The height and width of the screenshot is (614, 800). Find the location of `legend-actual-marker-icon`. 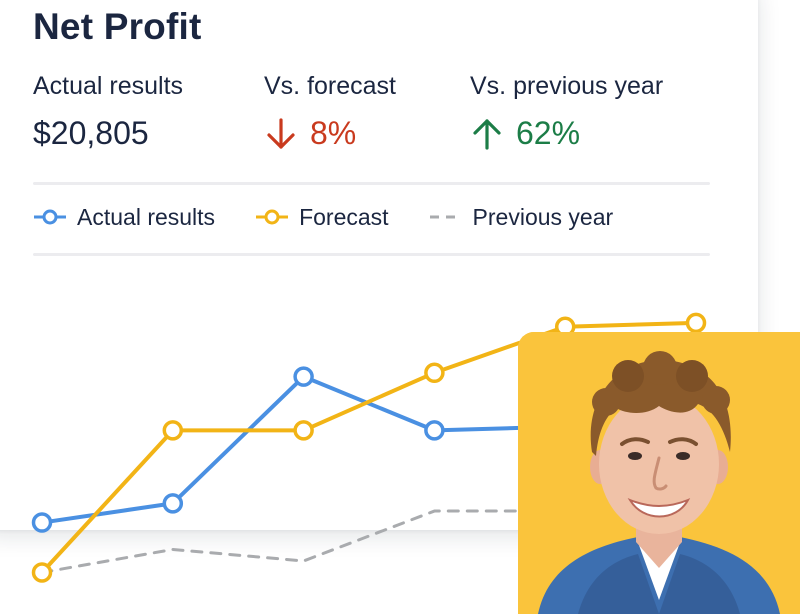

legend-actual-marker-icon is located at coordinates (50, 217).